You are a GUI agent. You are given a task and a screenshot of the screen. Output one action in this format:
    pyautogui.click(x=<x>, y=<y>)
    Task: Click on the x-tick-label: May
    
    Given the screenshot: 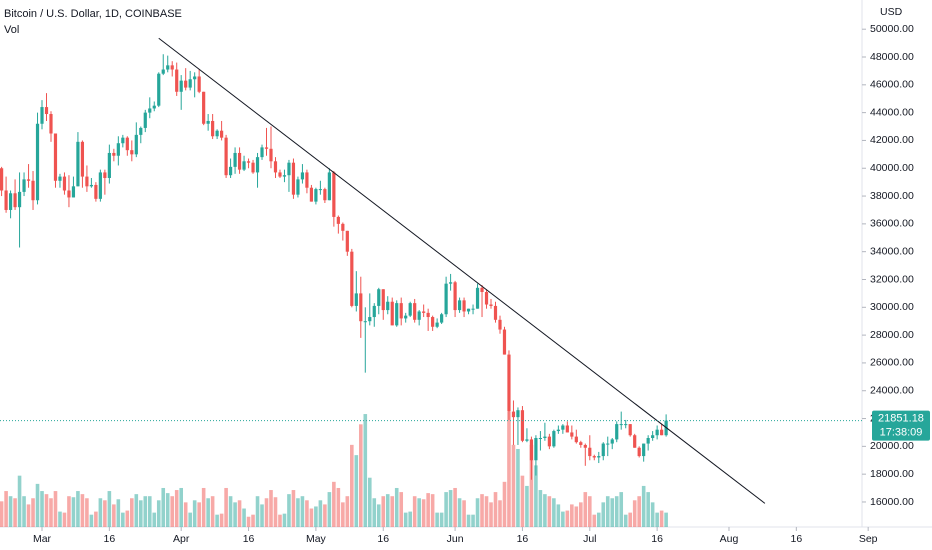 What is the action you would take?
    pyautogui.click(x=316, y=539)
    